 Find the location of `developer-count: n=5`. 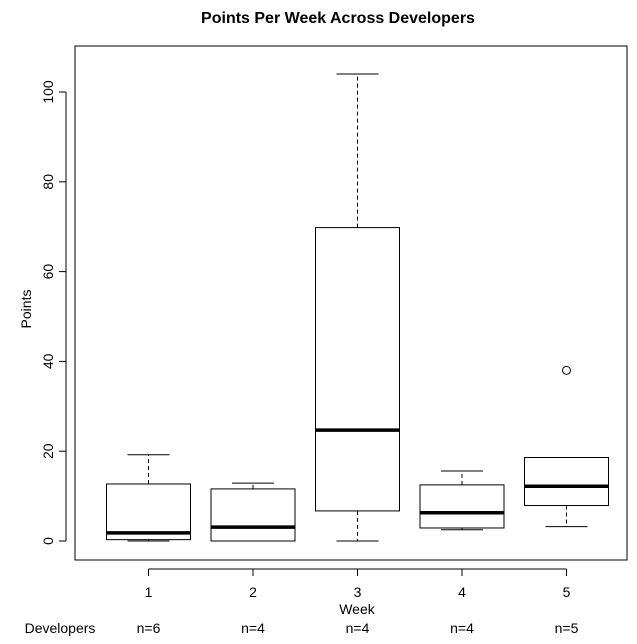

developer-count: n=5 is located at coordinates (567, 628).